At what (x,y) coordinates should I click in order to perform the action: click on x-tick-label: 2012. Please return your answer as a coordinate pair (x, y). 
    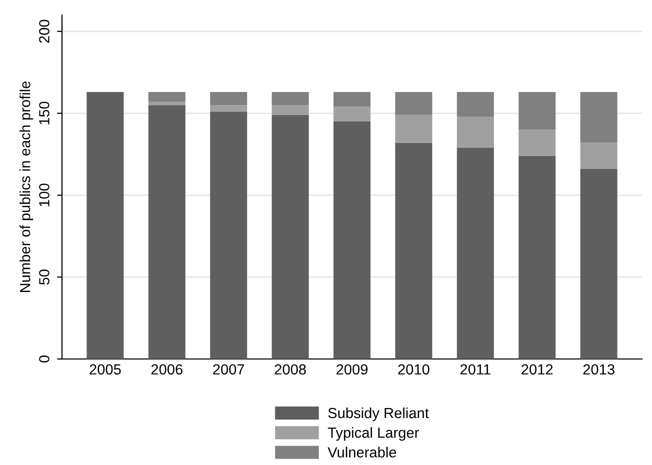
    Looking at the image, I should click on (537, 369).